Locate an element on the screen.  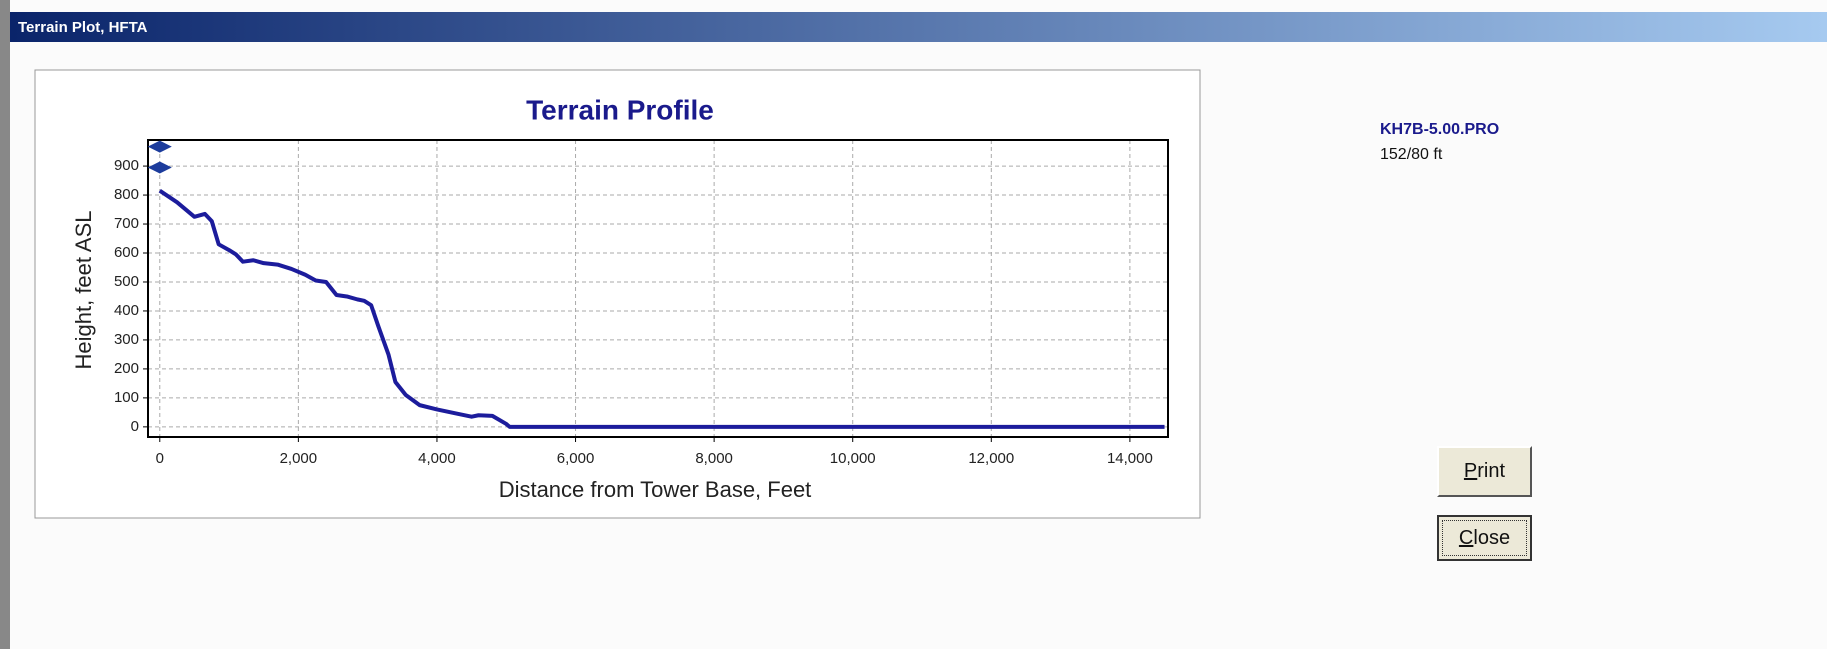
x-tick-label: 6,000 is located at coordinates (576, 458).